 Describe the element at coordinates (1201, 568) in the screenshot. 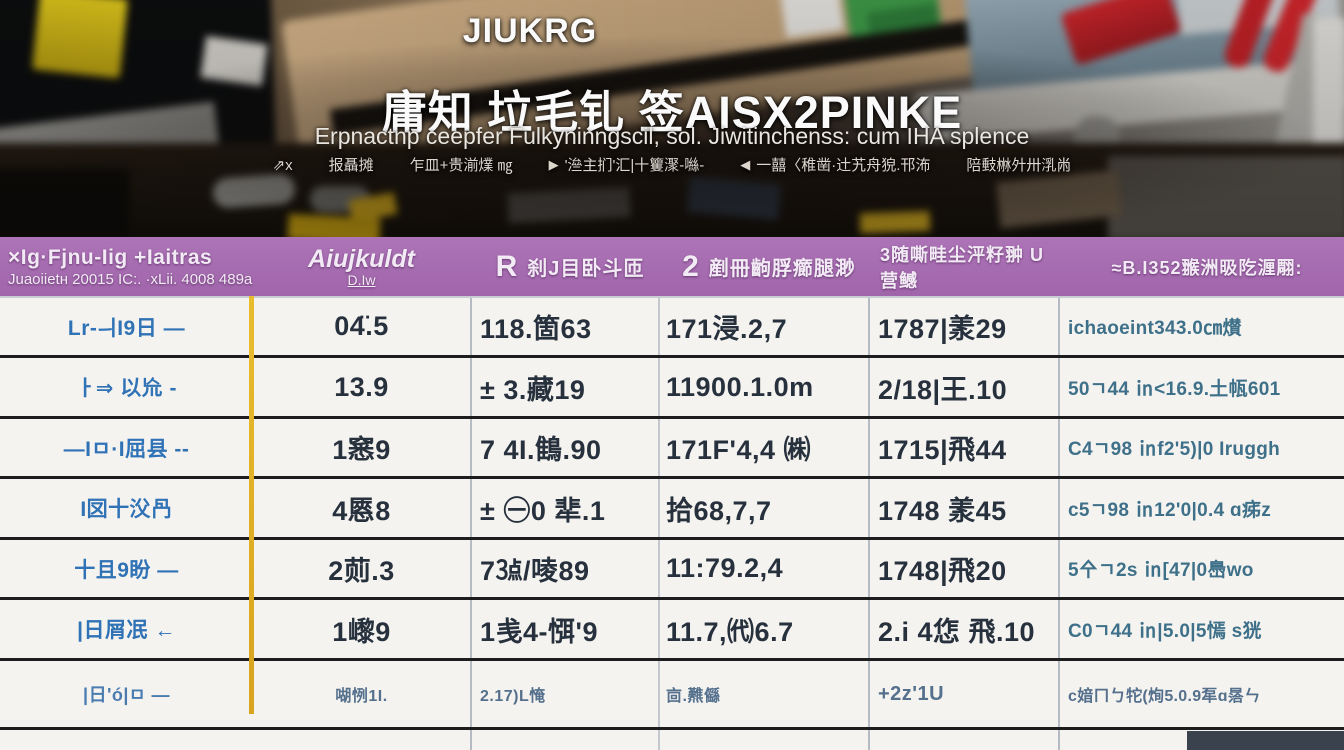

I see `cell-col6: 5㐃ㄱ2s ㏌[47|0㠀wo` at that location.